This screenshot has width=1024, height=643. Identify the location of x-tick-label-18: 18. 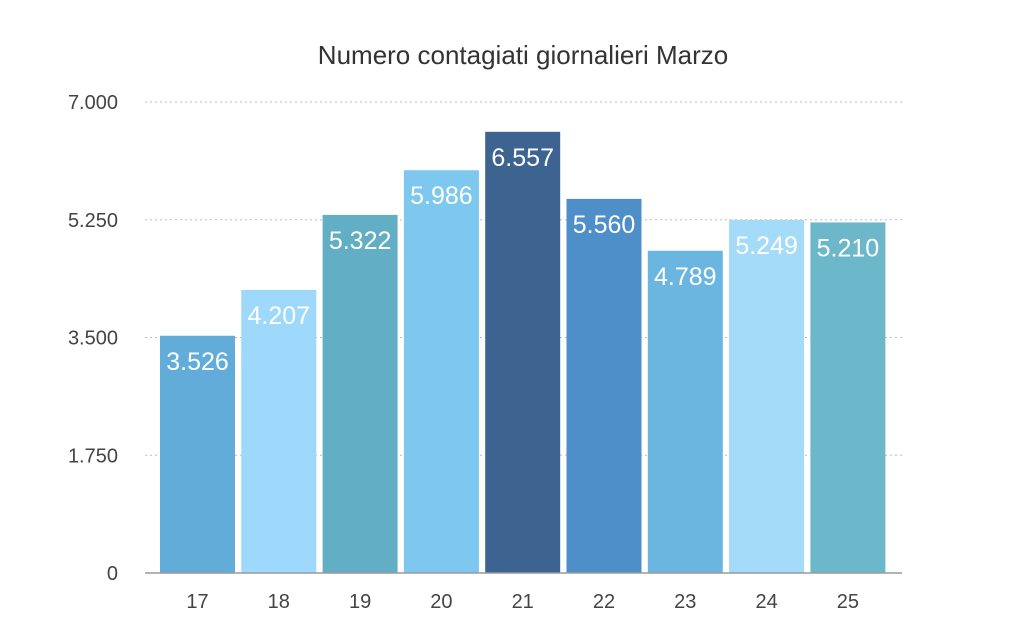
(279, 602).